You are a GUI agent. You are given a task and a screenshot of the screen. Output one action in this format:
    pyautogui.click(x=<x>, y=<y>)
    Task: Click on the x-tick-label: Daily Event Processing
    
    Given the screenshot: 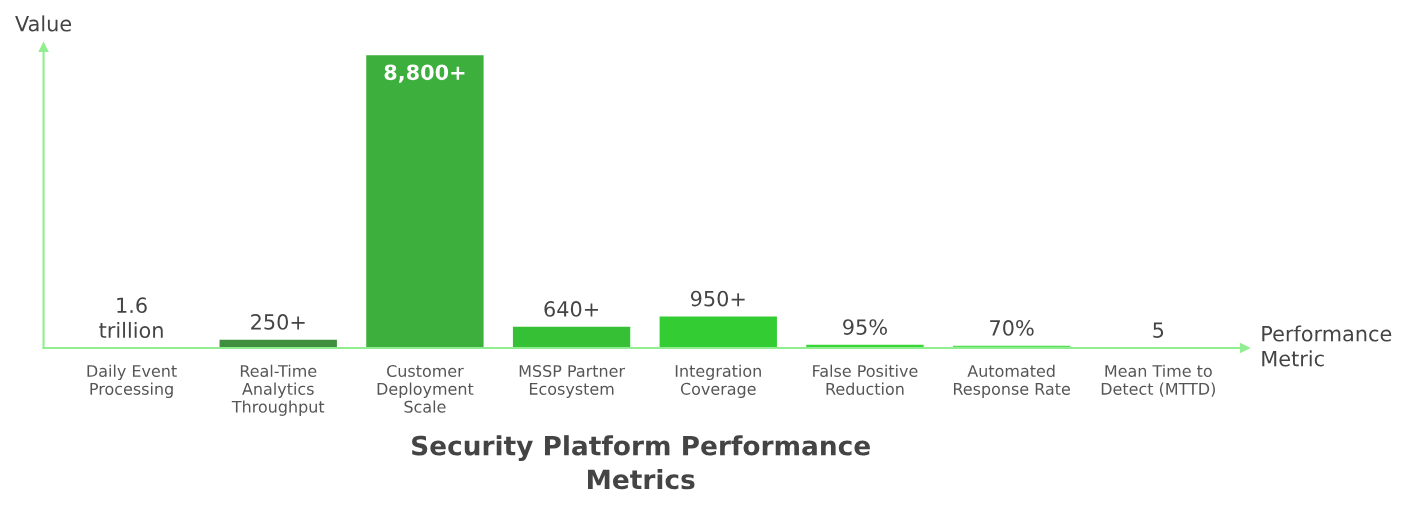 What is the action you would take?
    pyautogui.click(x=132, y=381)
    